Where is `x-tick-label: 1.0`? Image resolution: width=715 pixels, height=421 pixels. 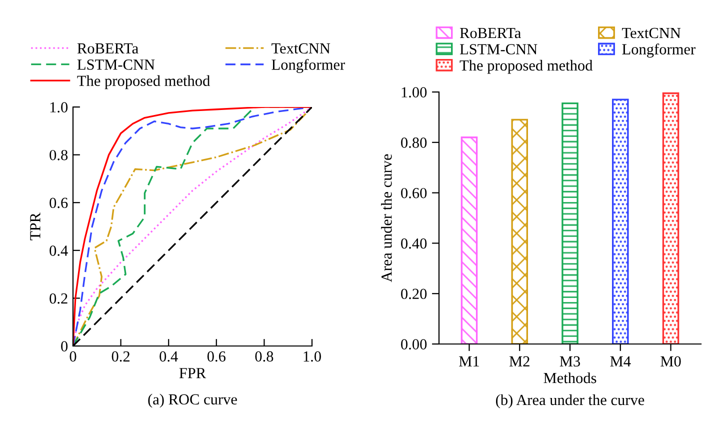
x-tick-label: 1.0 is located at coordinates (312, 356).